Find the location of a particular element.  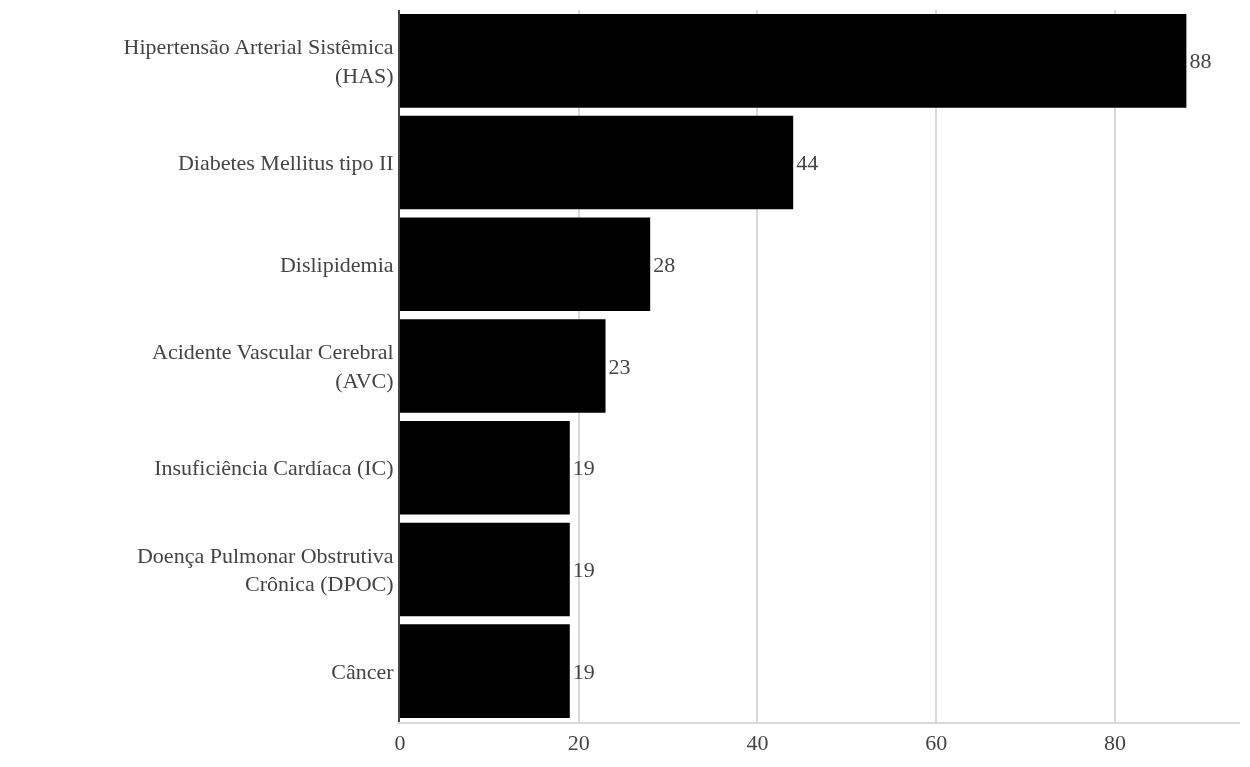

data-label: 28 is located at coordinates (664, 264).